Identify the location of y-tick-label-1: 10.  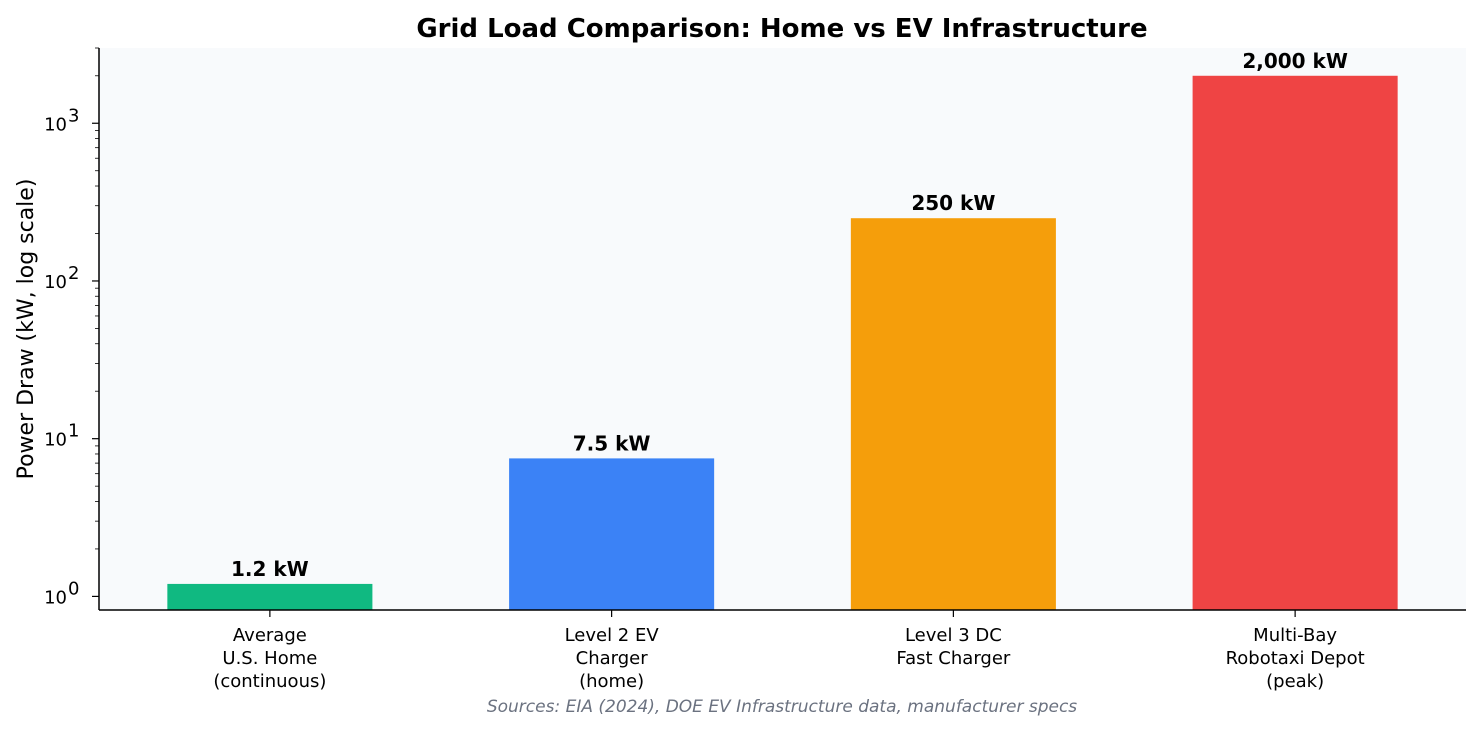
(55, 597).